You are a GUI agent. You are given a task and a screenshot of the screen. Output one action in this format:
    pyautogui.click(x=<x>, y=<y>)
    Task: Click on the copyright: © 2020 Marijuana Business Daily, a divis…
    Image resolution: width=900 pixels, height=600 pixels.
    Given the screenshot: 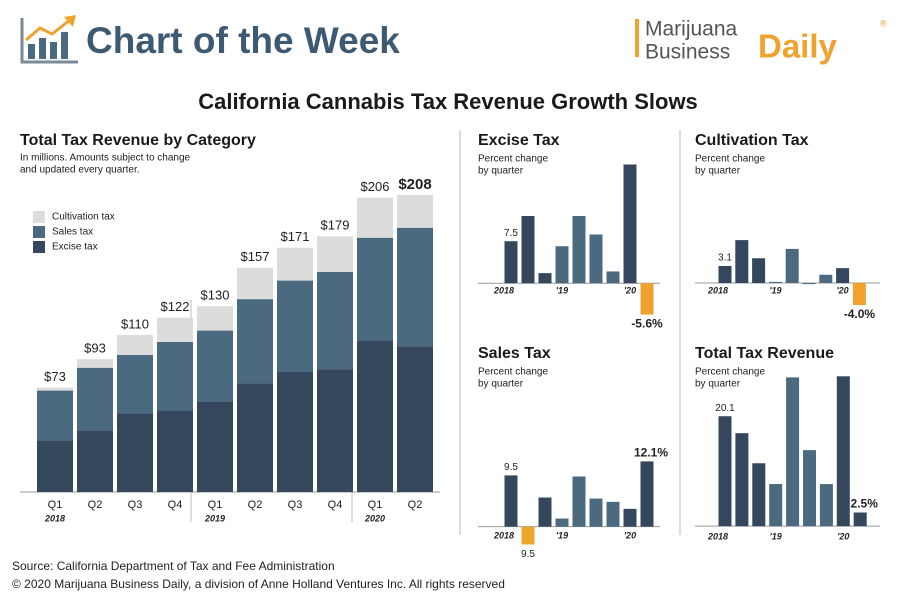 What is the action you would take?
    pyautogui.click(x=258, y=584)
    